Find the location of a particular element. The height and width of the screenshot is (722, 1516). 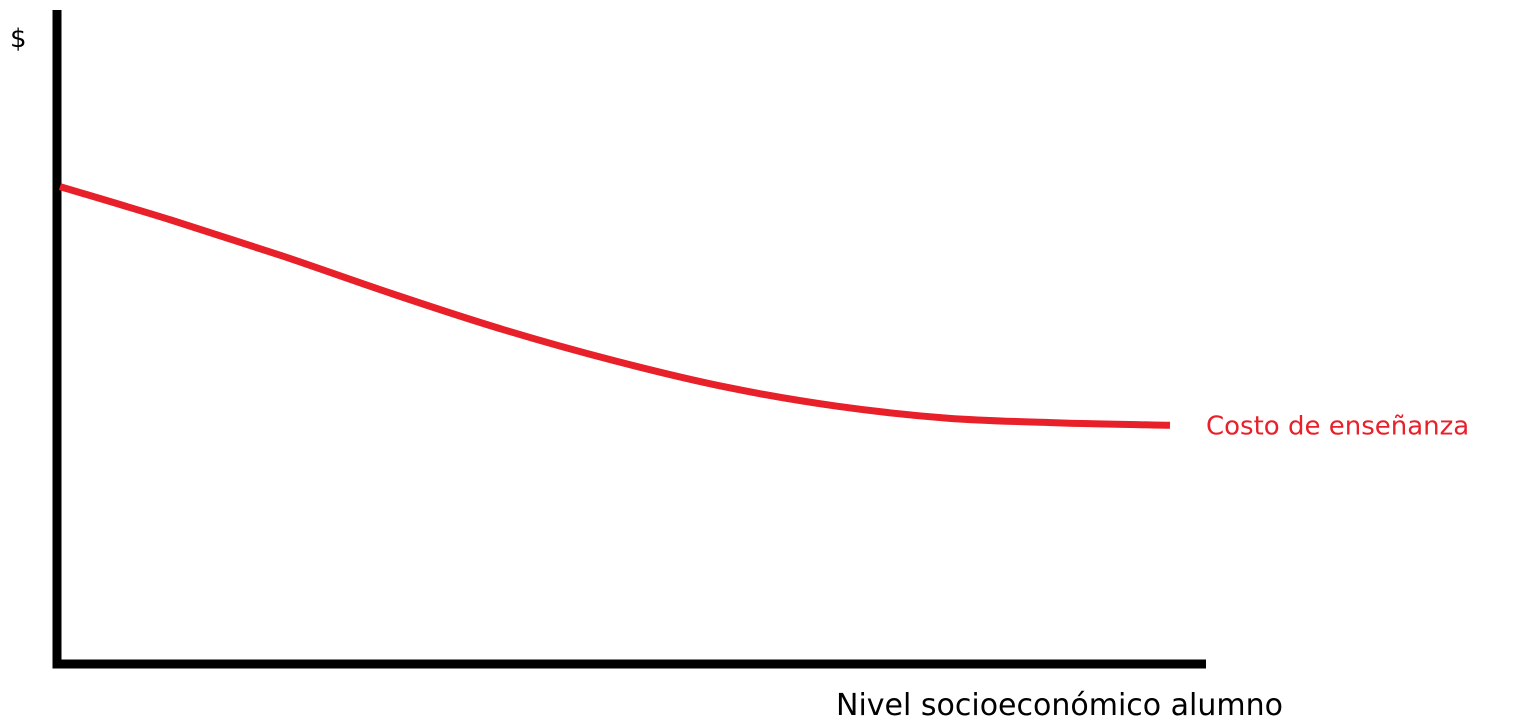

x-axis-label: Nivel socioeconómico alumno is located at coordinates (1059, 705).